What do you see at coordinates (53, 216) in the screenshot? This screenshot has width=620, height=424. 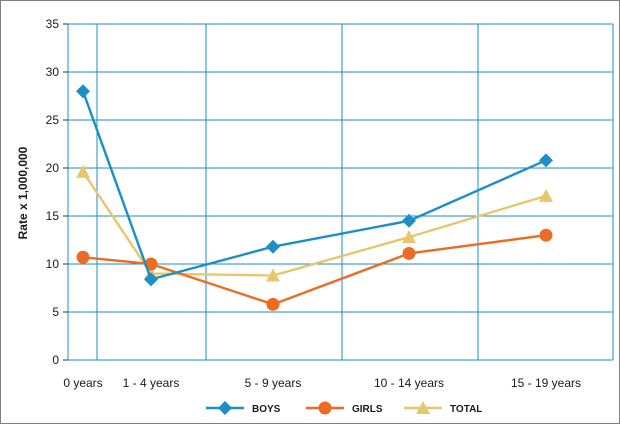 I see `y-tick-label-3: 15` at bounding box center [53, 216].